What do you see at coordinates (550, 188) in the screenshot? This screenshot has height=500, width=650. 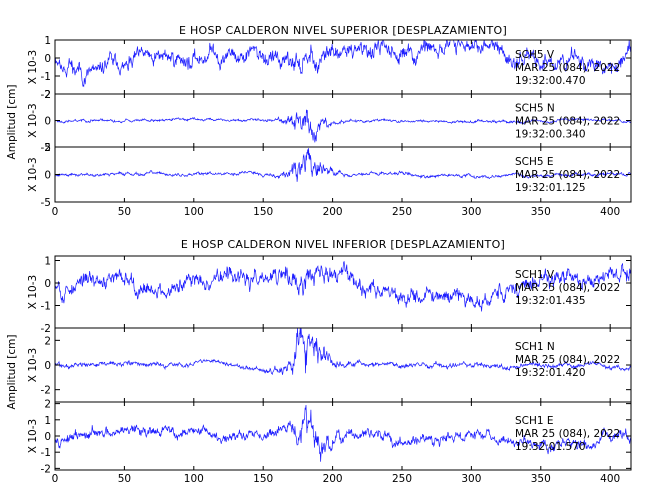 I see `start-time-label: 19:32:01.125` at bounding box center [550, 188].